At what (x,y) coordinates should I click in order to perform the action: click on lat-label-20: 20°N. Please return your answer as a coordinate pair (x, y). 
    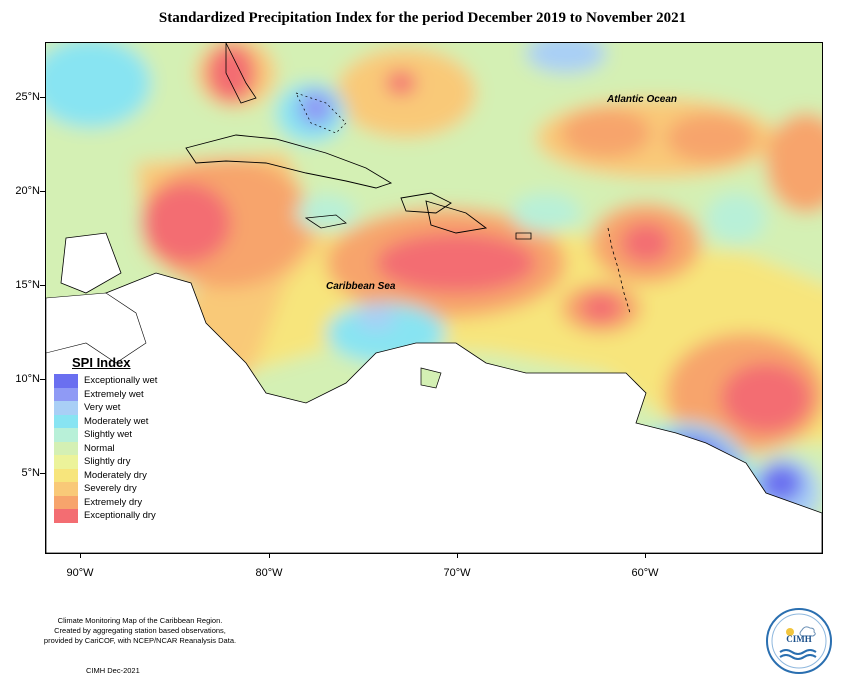
    Looking at the image, I should click on (27, 191).